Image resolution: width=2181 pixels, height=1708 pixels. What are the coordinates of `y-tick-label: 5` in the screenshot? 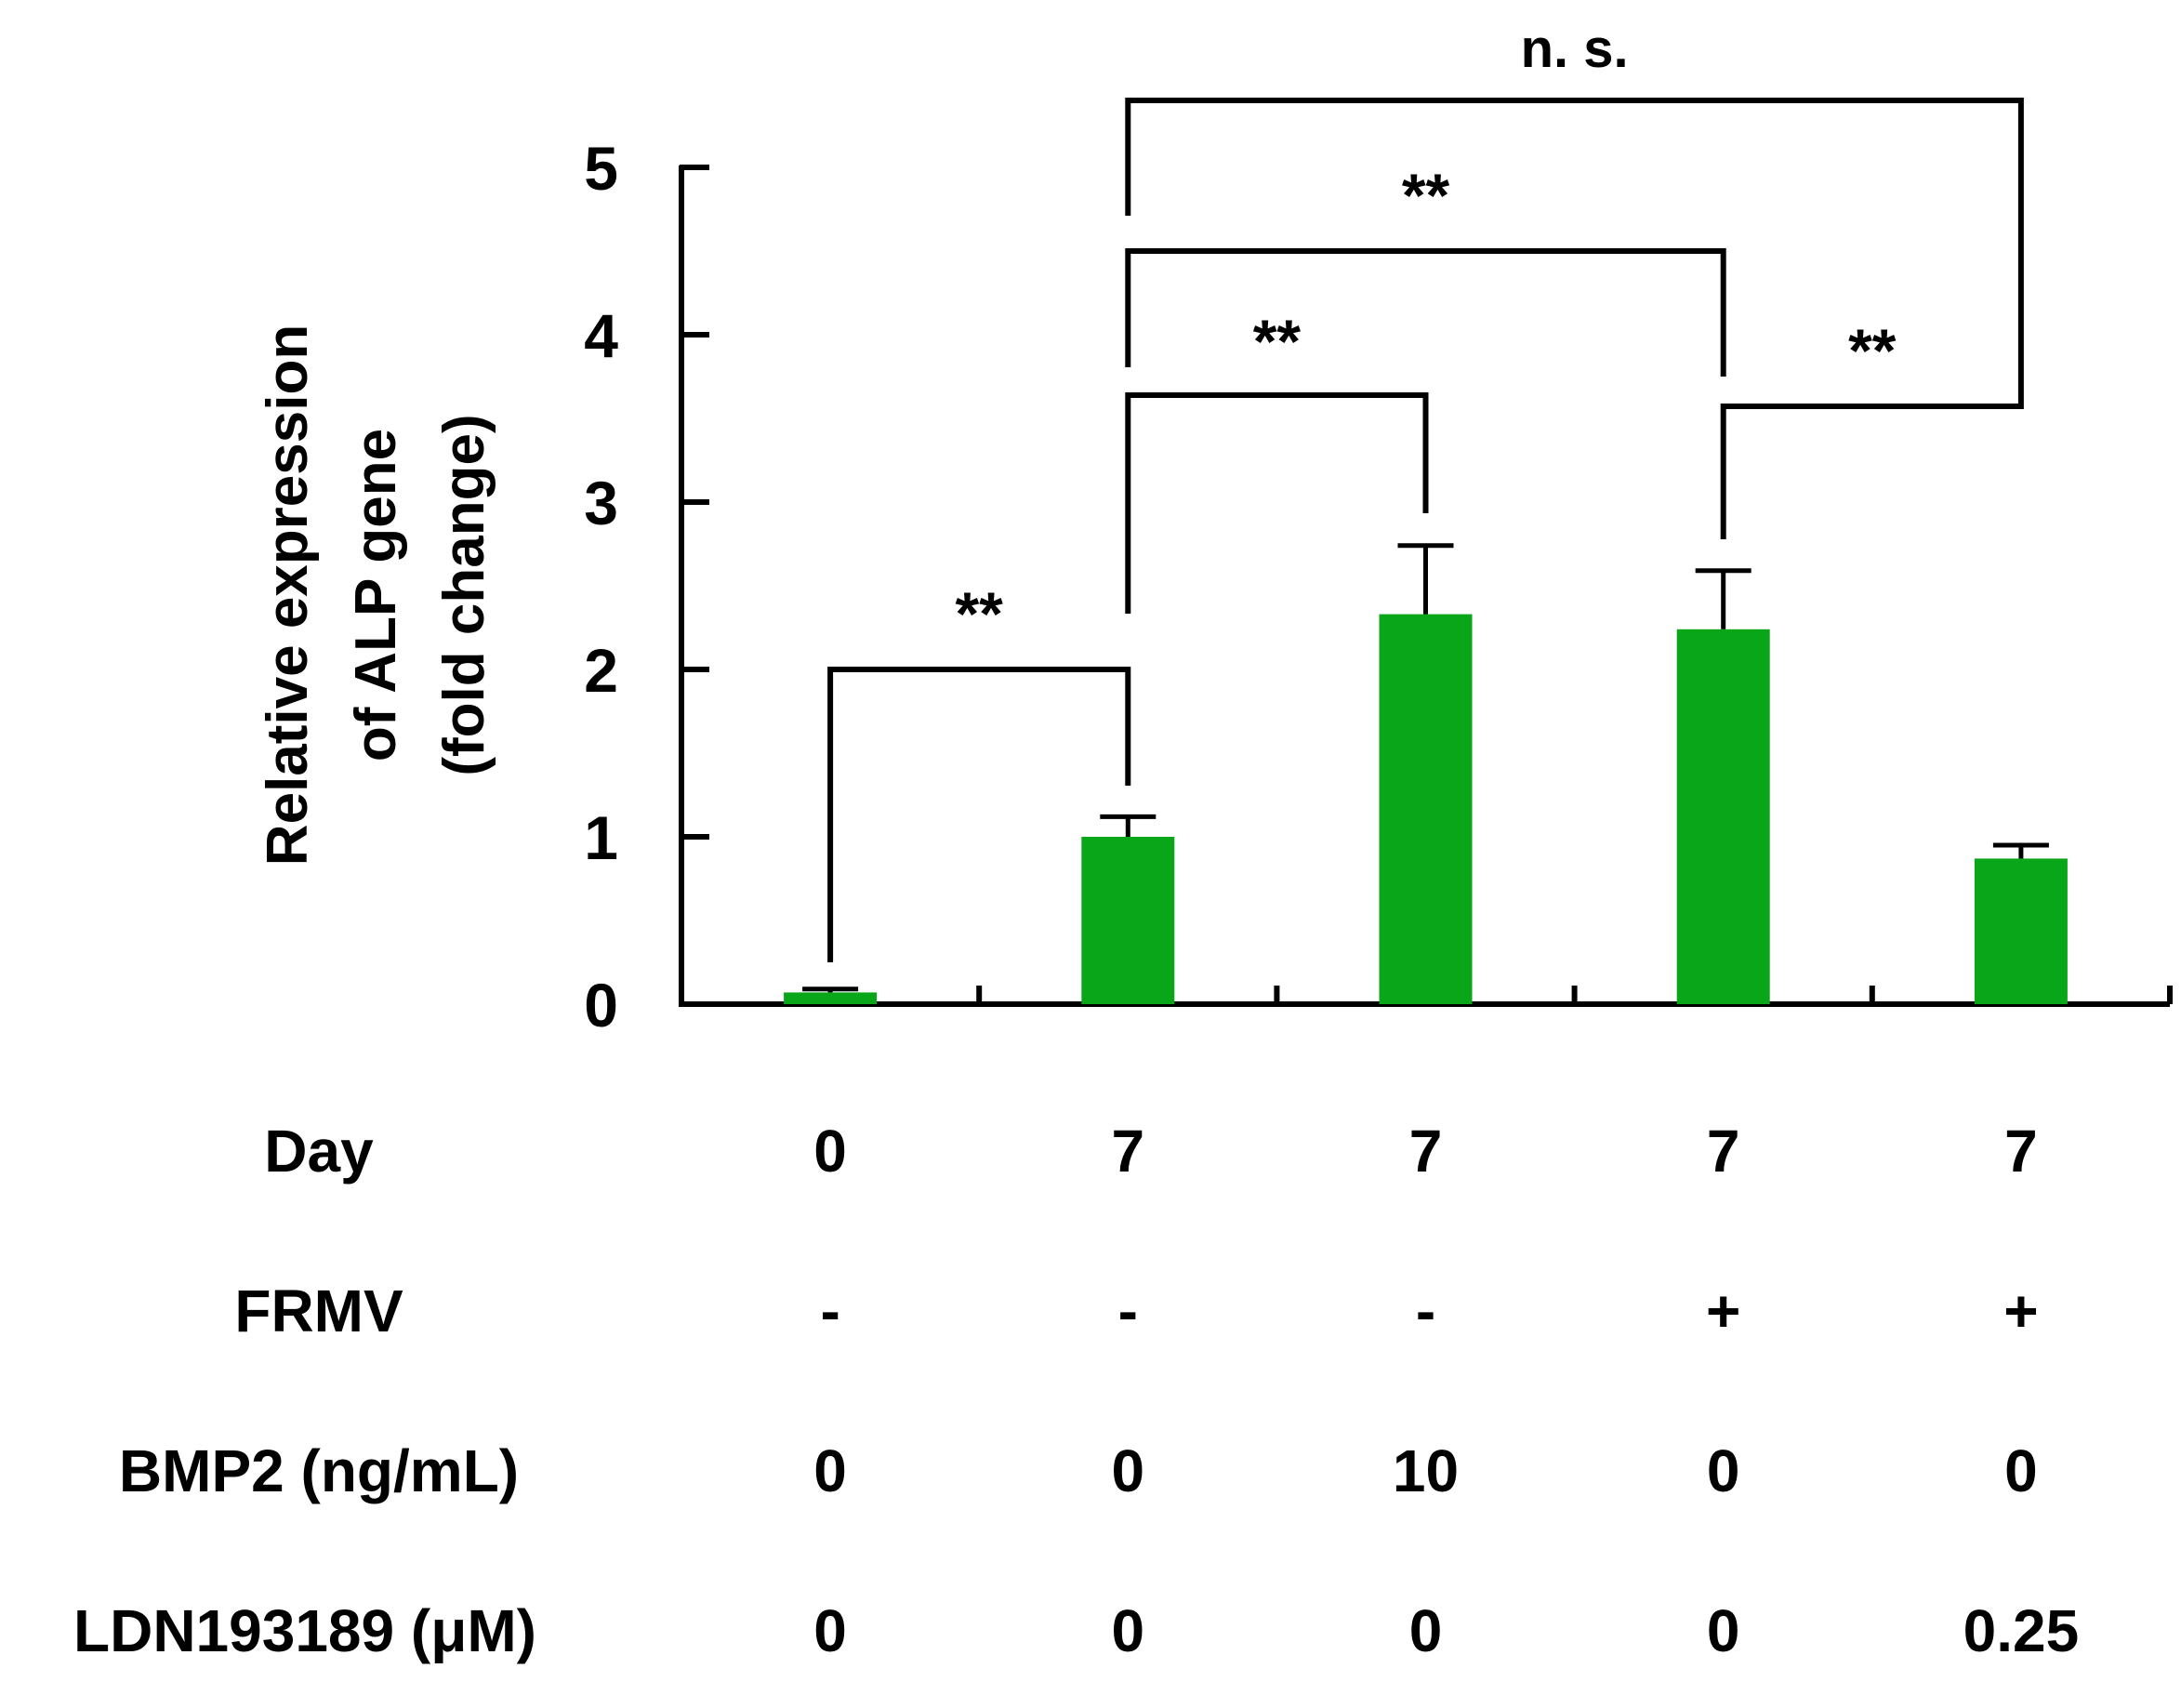 It's located at (601, 168).